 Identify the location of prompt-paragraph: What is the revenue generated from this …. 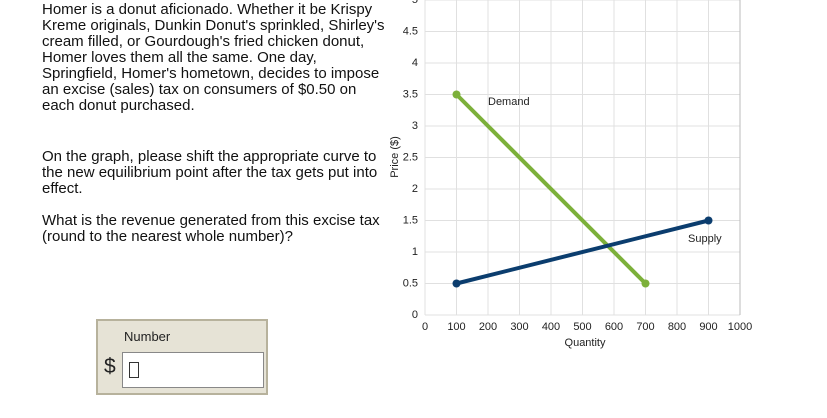
(211, 228).